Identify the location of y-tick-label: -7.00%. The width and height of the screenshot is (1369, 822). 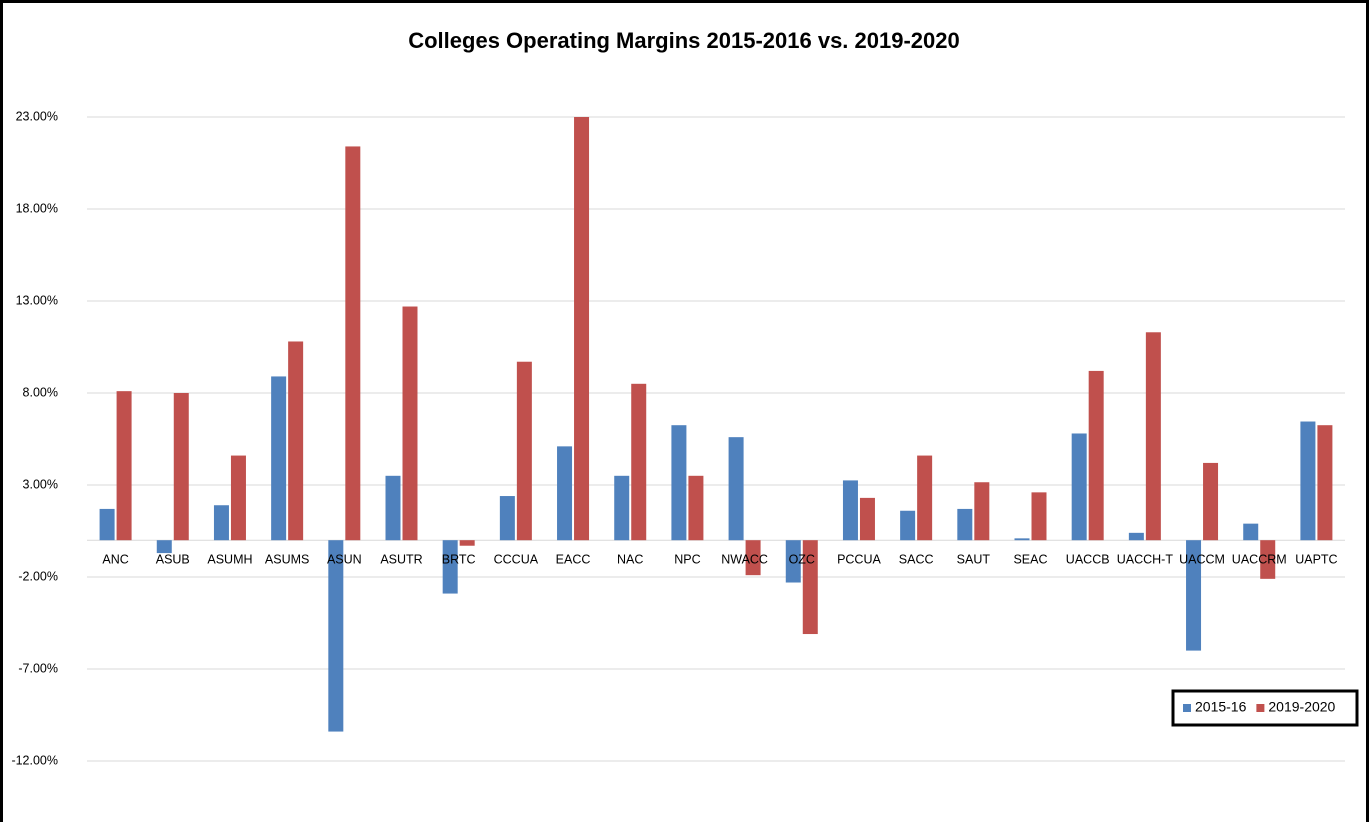
(38, 668).